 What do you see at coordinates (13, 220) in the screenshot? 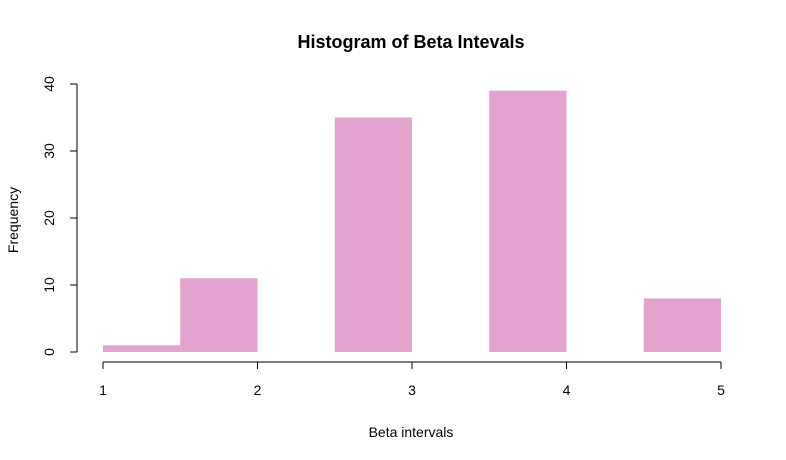
I see `y-axis-label: Frequency` at bounding box center [13, 220].